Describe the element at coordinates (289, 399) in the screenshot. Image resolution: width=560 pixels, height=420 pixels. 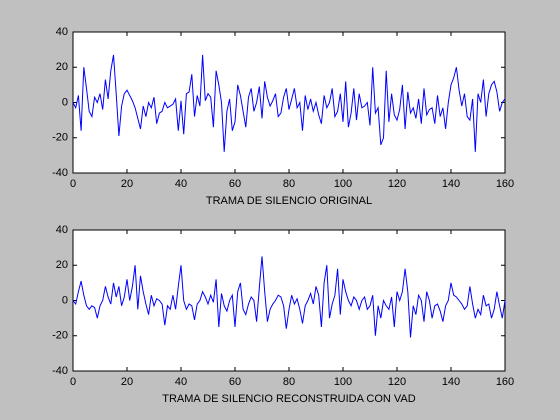
I see `x-axis-label: TRAMA DE SILENCIO RECONSTRUIDA CON VAD` at that location.